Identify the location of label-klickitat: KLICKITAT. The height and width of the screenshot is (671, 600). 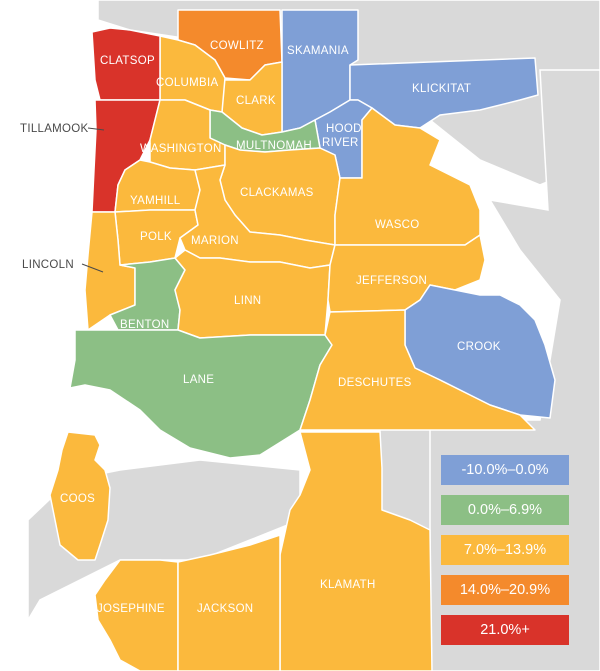
(441, 89).